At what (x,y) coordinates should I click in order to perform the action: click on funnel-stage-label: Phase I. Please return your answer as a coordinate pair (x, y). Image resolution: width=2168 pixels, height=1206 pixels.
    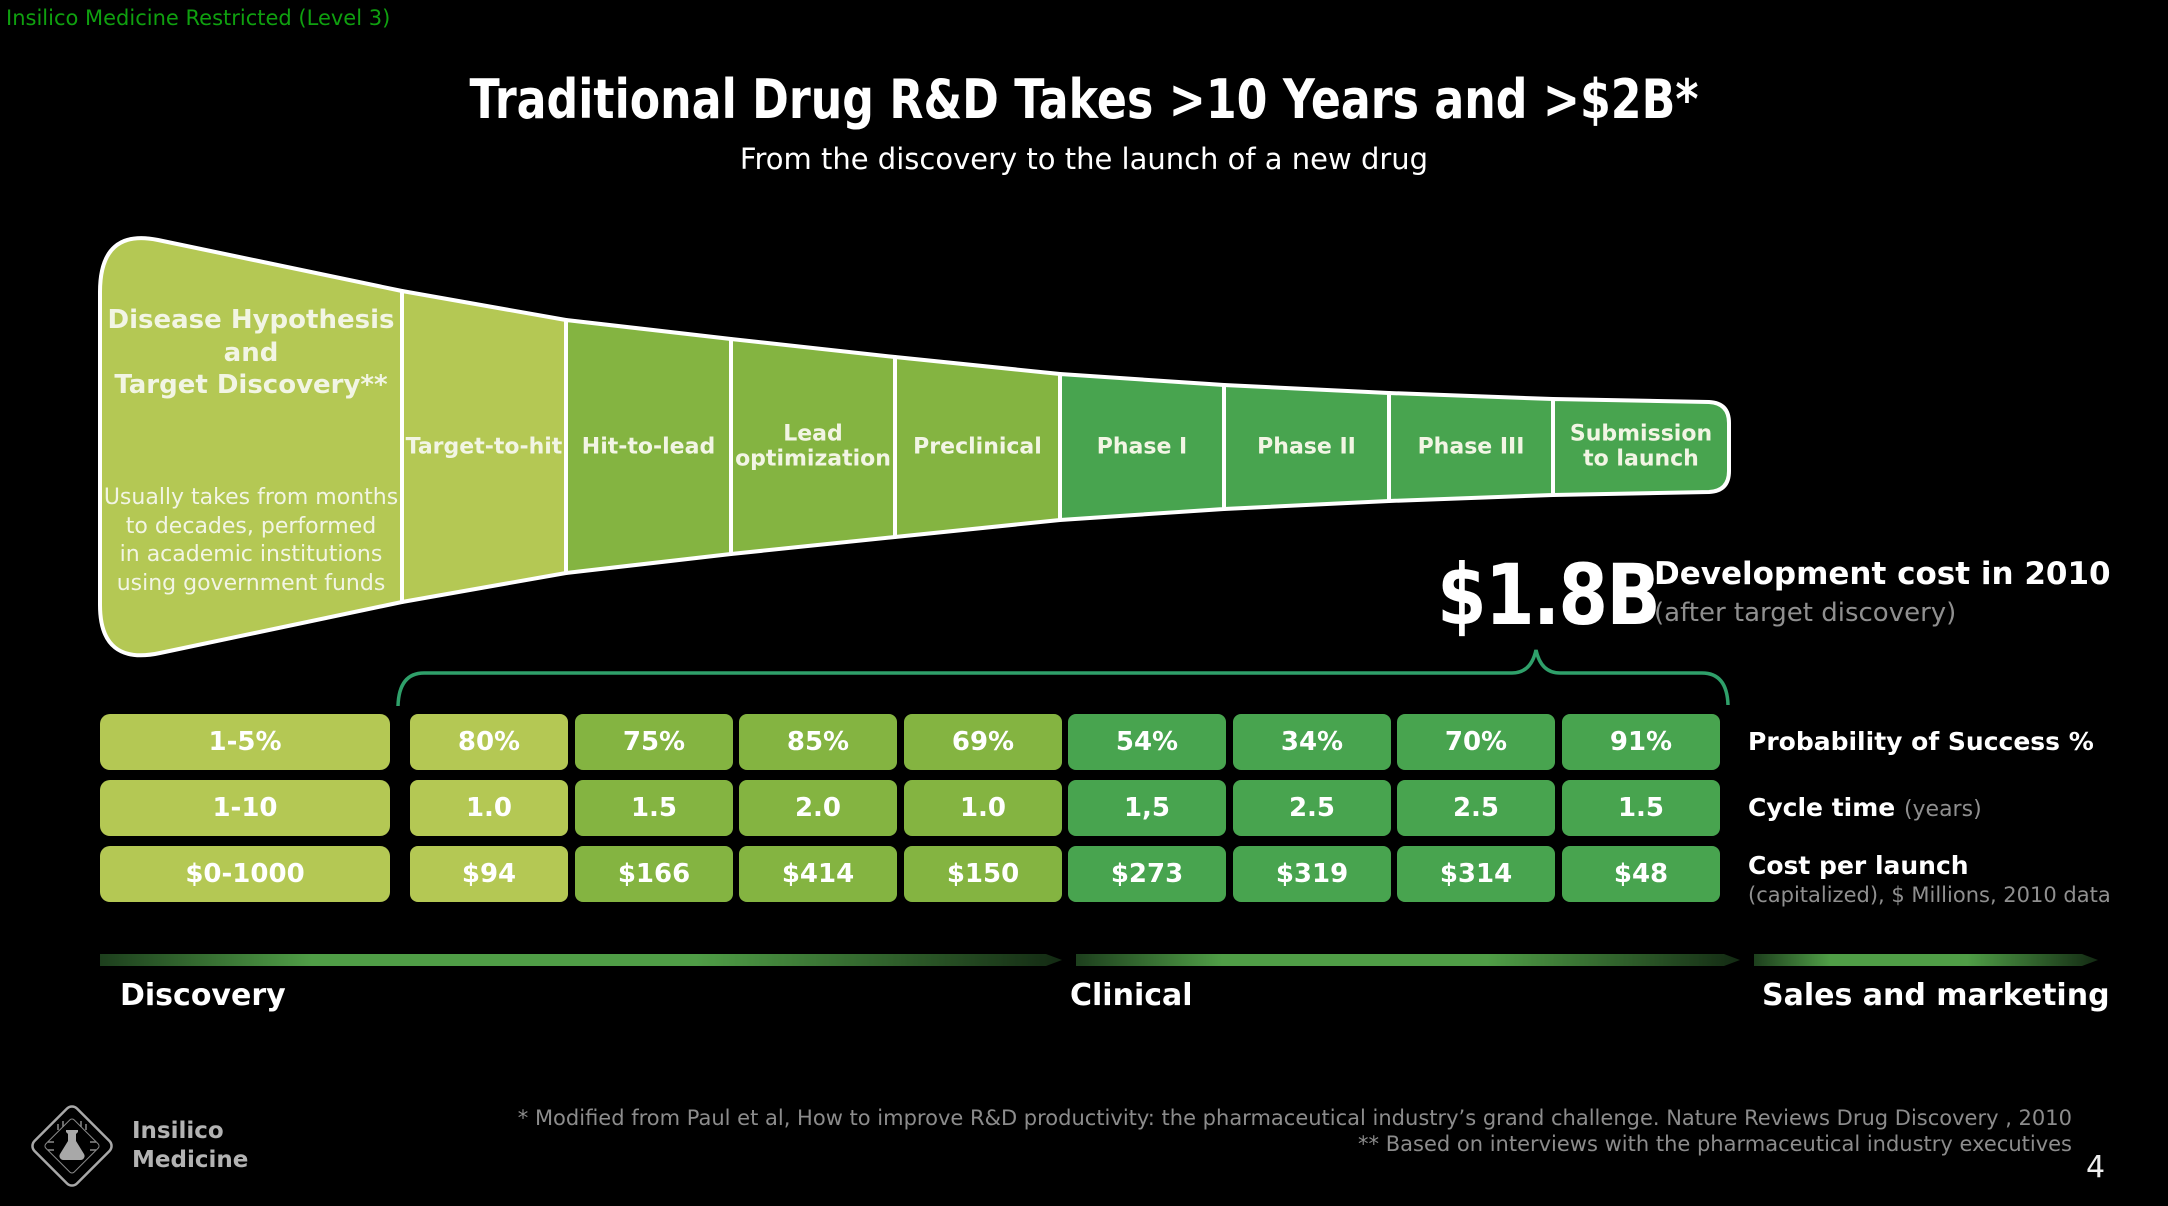
    Looking at the image, I should click on (1142, 447).